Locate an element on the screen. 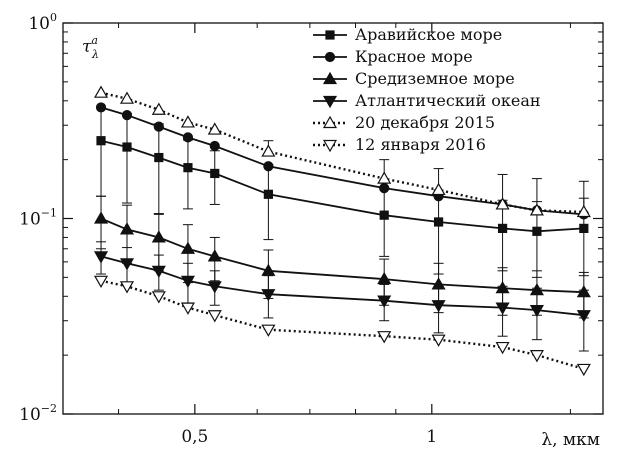 This screenshot has width=620, height=449. series-3-line is located at coordinates (342, 286).